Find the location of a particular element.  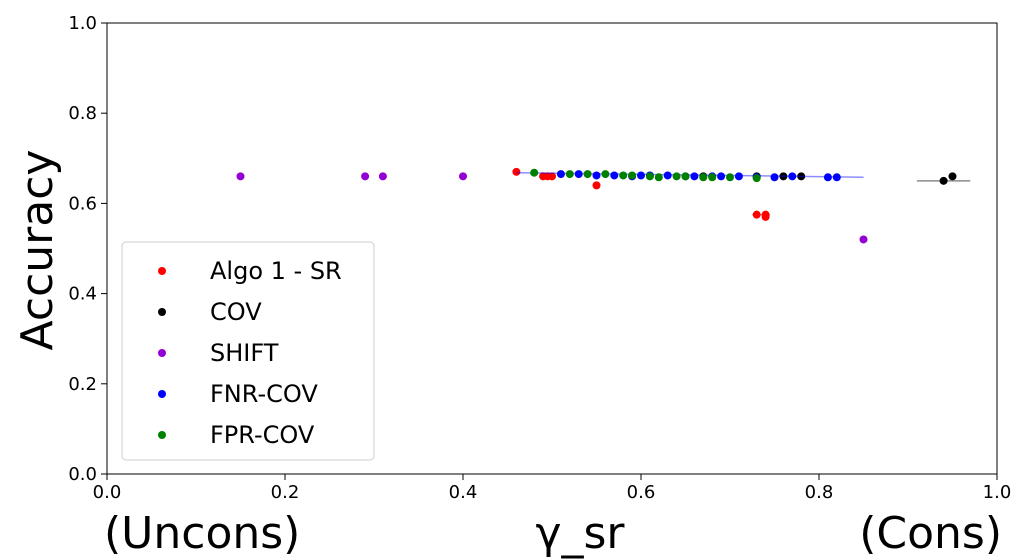

x-axis-ticks: 0.0 0.2 0.4 0.6 0.8 1.0 is located at coordinates (552, 488).